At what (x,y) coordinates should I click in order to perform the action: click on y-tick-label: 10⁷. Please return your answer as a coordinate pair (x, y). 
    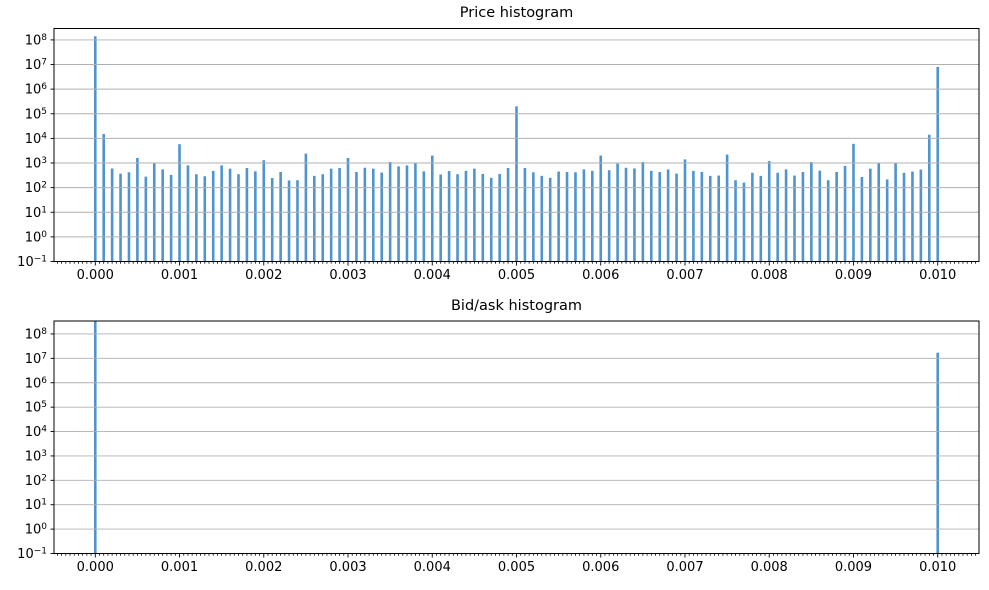
    Looking at the image, I should click on (36, 66).